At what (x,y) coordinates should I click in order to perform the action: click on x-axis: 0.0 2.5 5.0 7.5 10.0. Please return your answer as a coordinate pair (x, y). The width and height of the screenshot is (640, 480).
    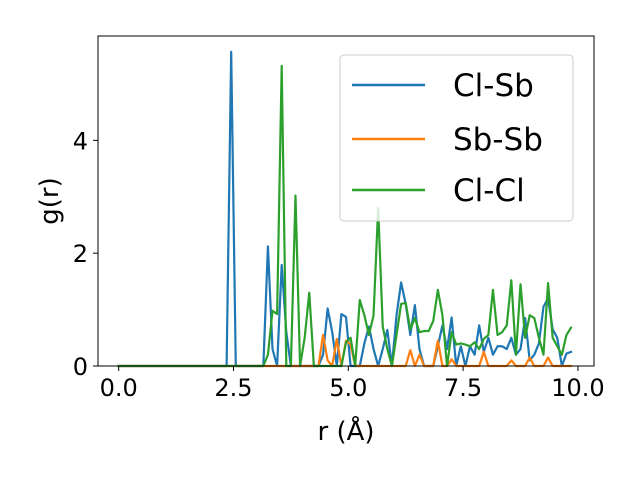
    Looking at the image, I should click on (352, 384).